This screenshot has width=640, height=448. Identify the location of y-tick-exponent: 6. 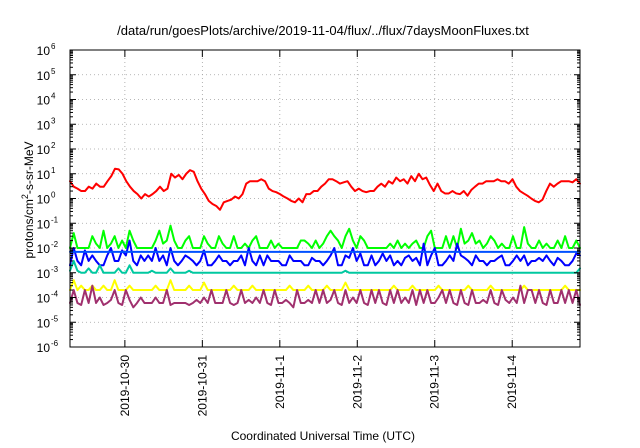
(53, 46).